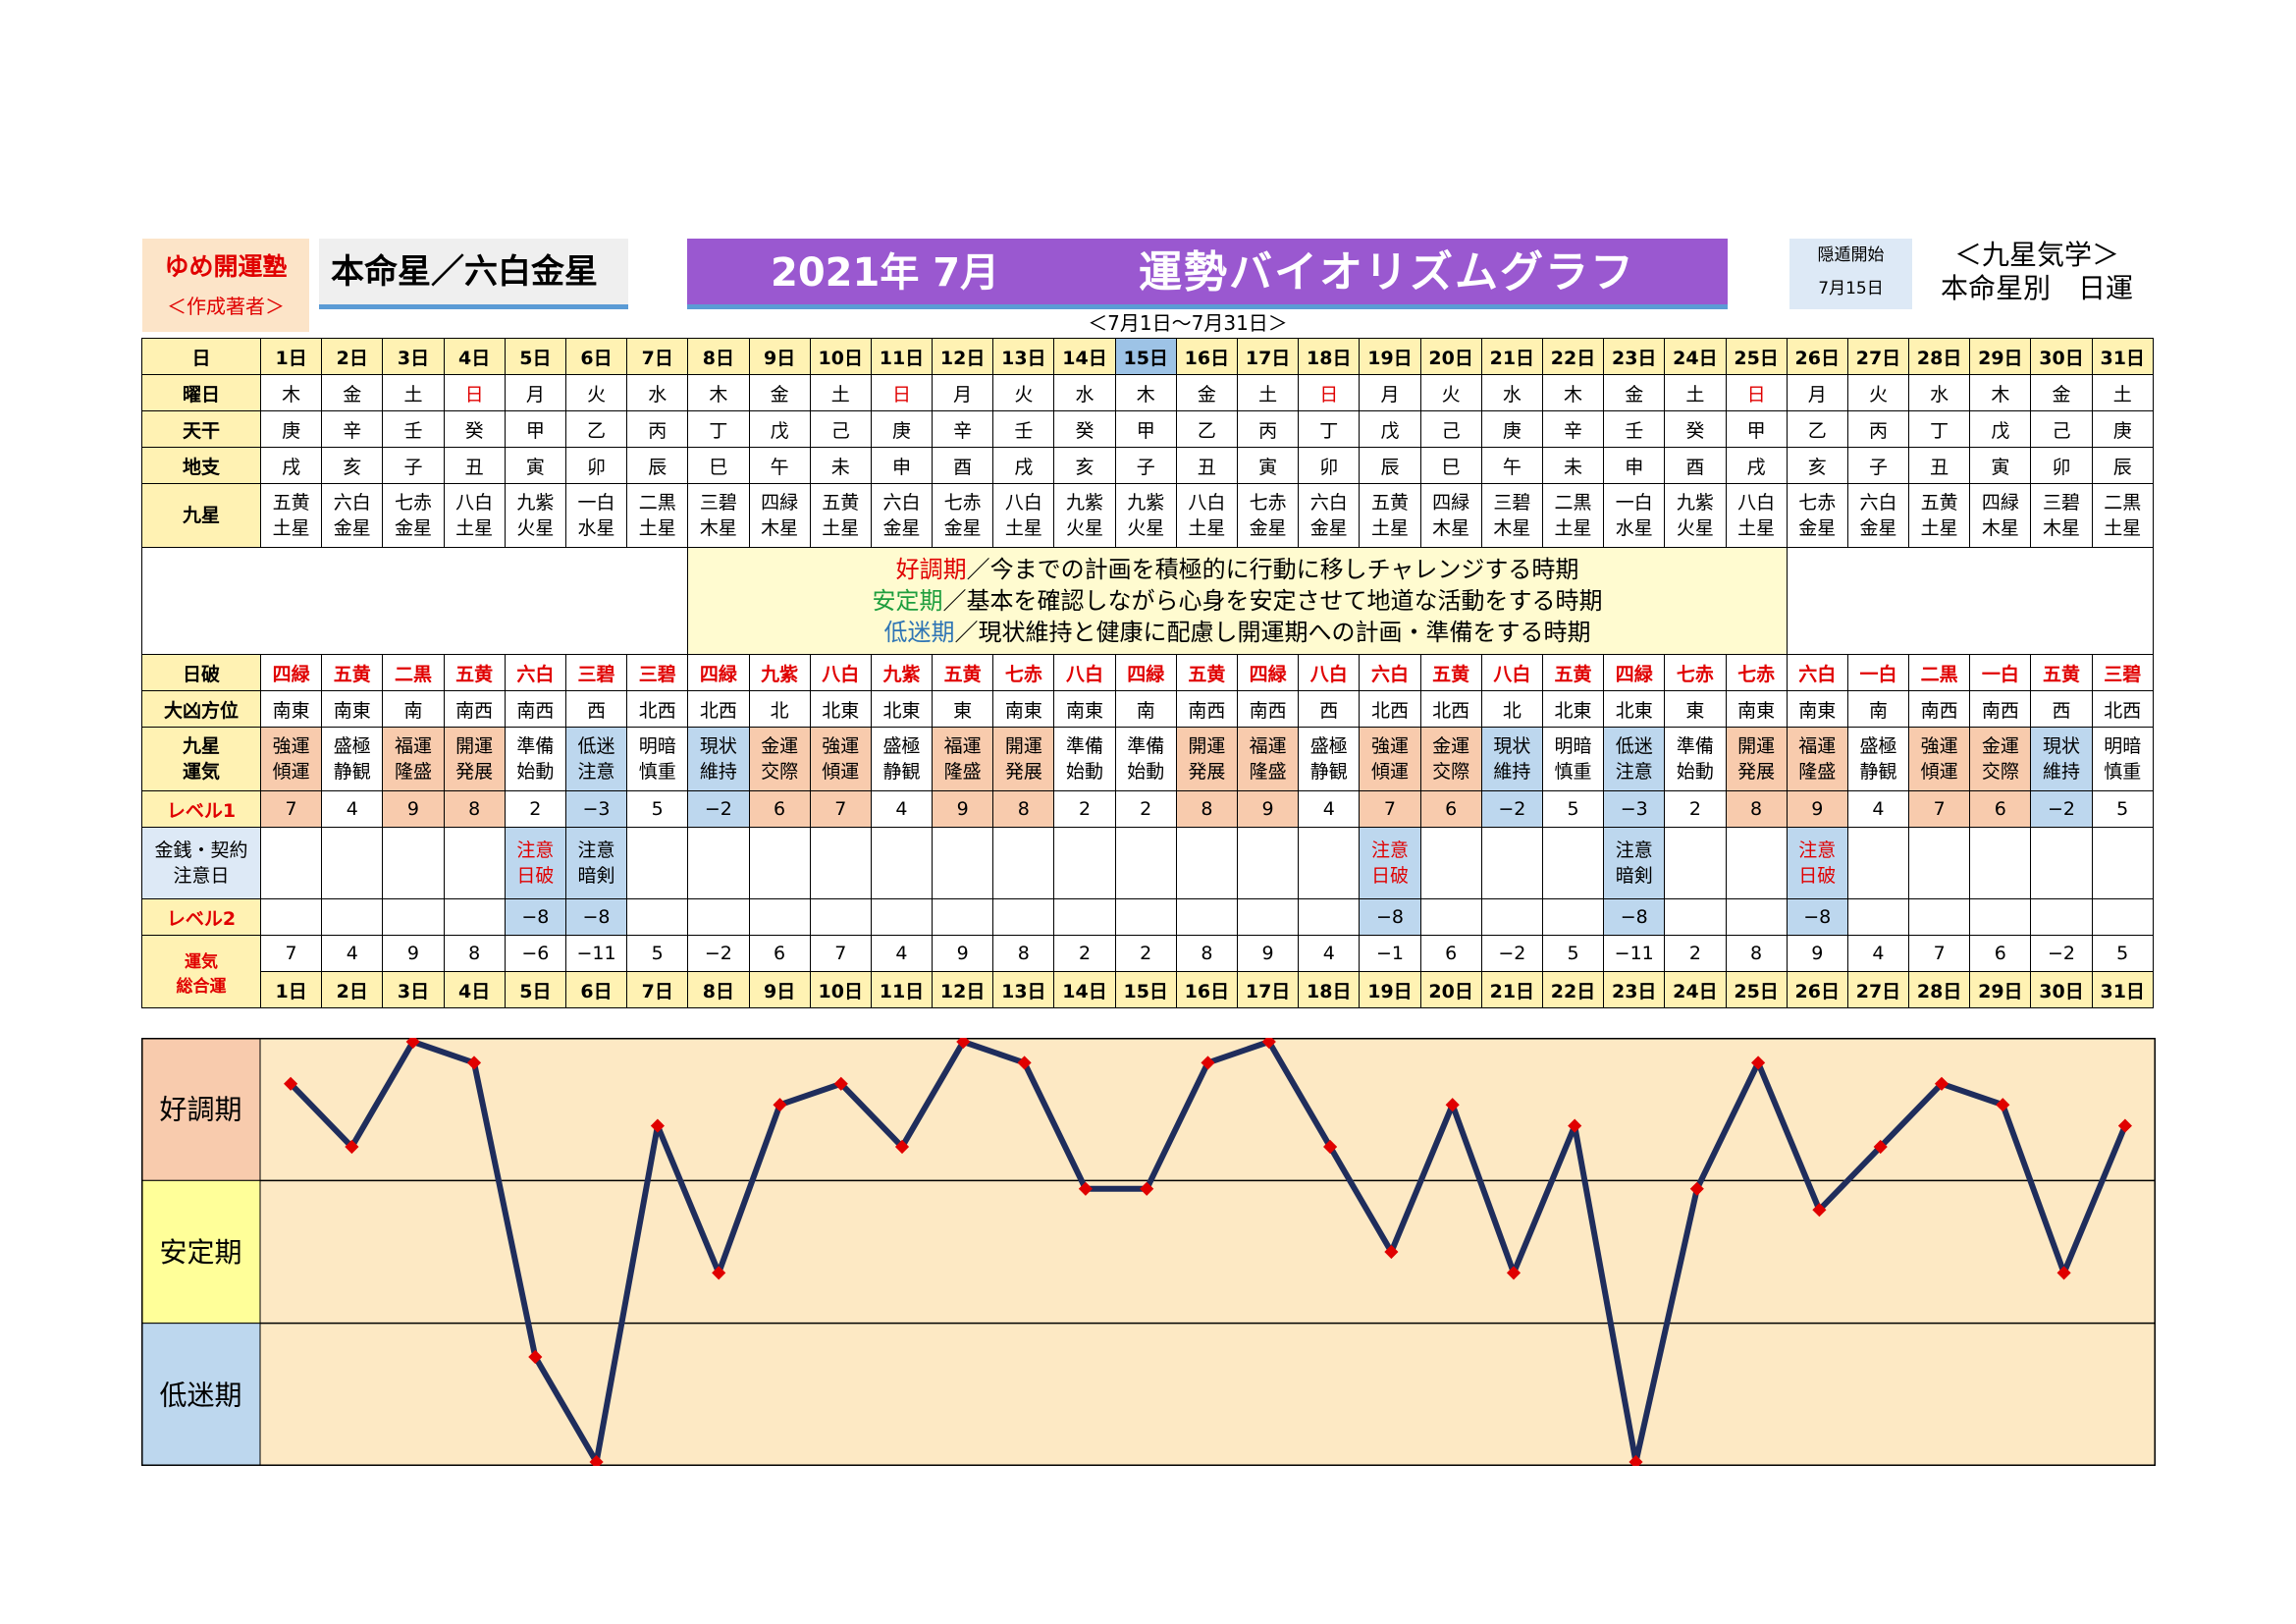 This screenshot has width=2296, height=1624. Describe the element at coordinates (1268, 429) in the screenshot. I see `tenkan-cell: 丙` at that location.